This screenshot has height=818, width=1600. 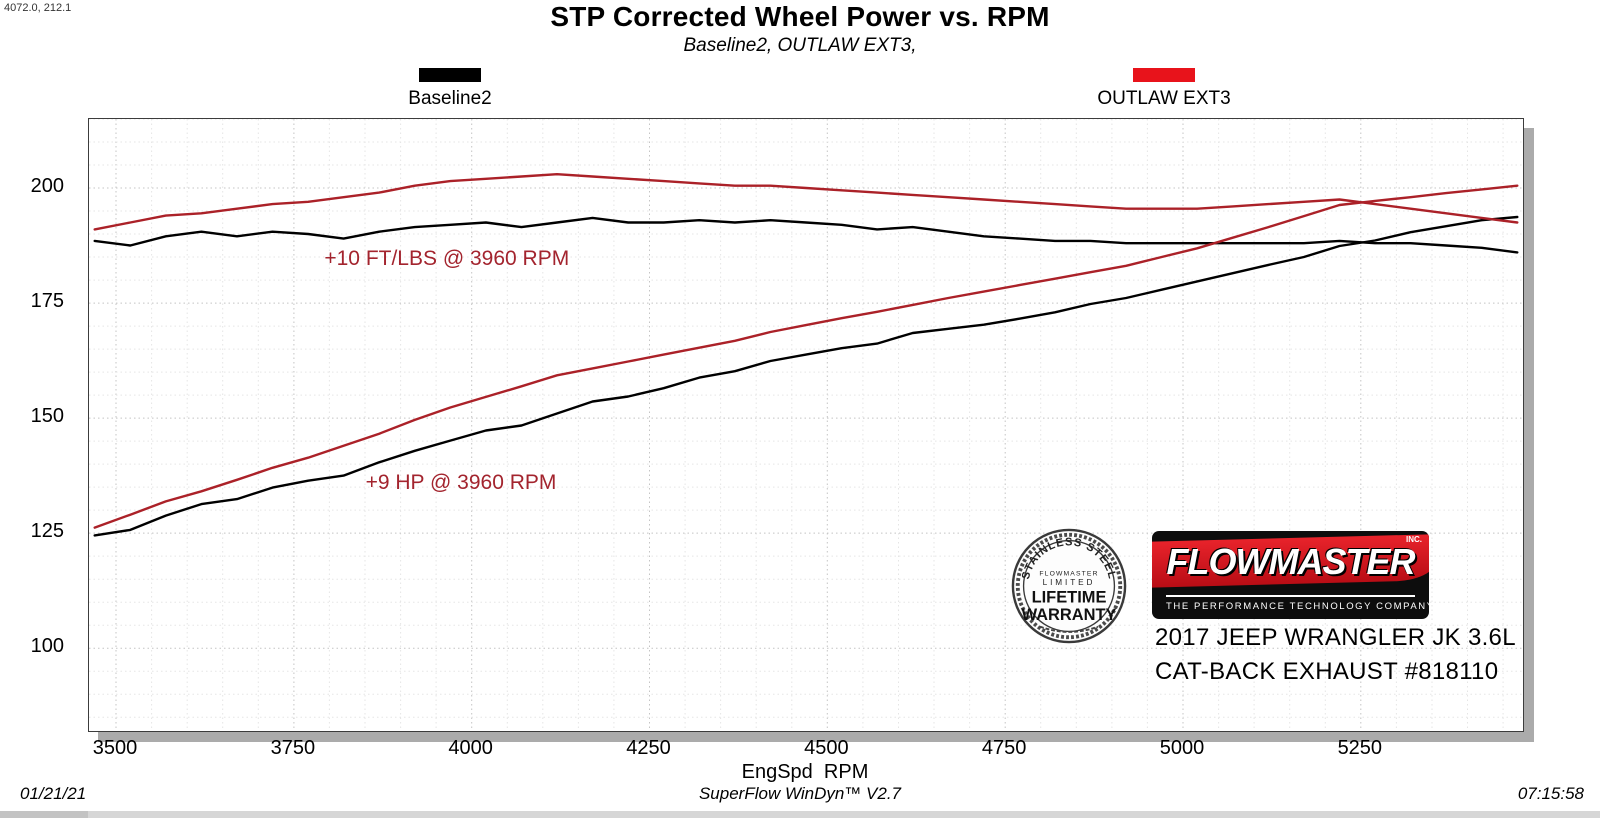 I want to click on flowmaster-wordmark: FLOWMASTER, so click(x=1291, y=561).